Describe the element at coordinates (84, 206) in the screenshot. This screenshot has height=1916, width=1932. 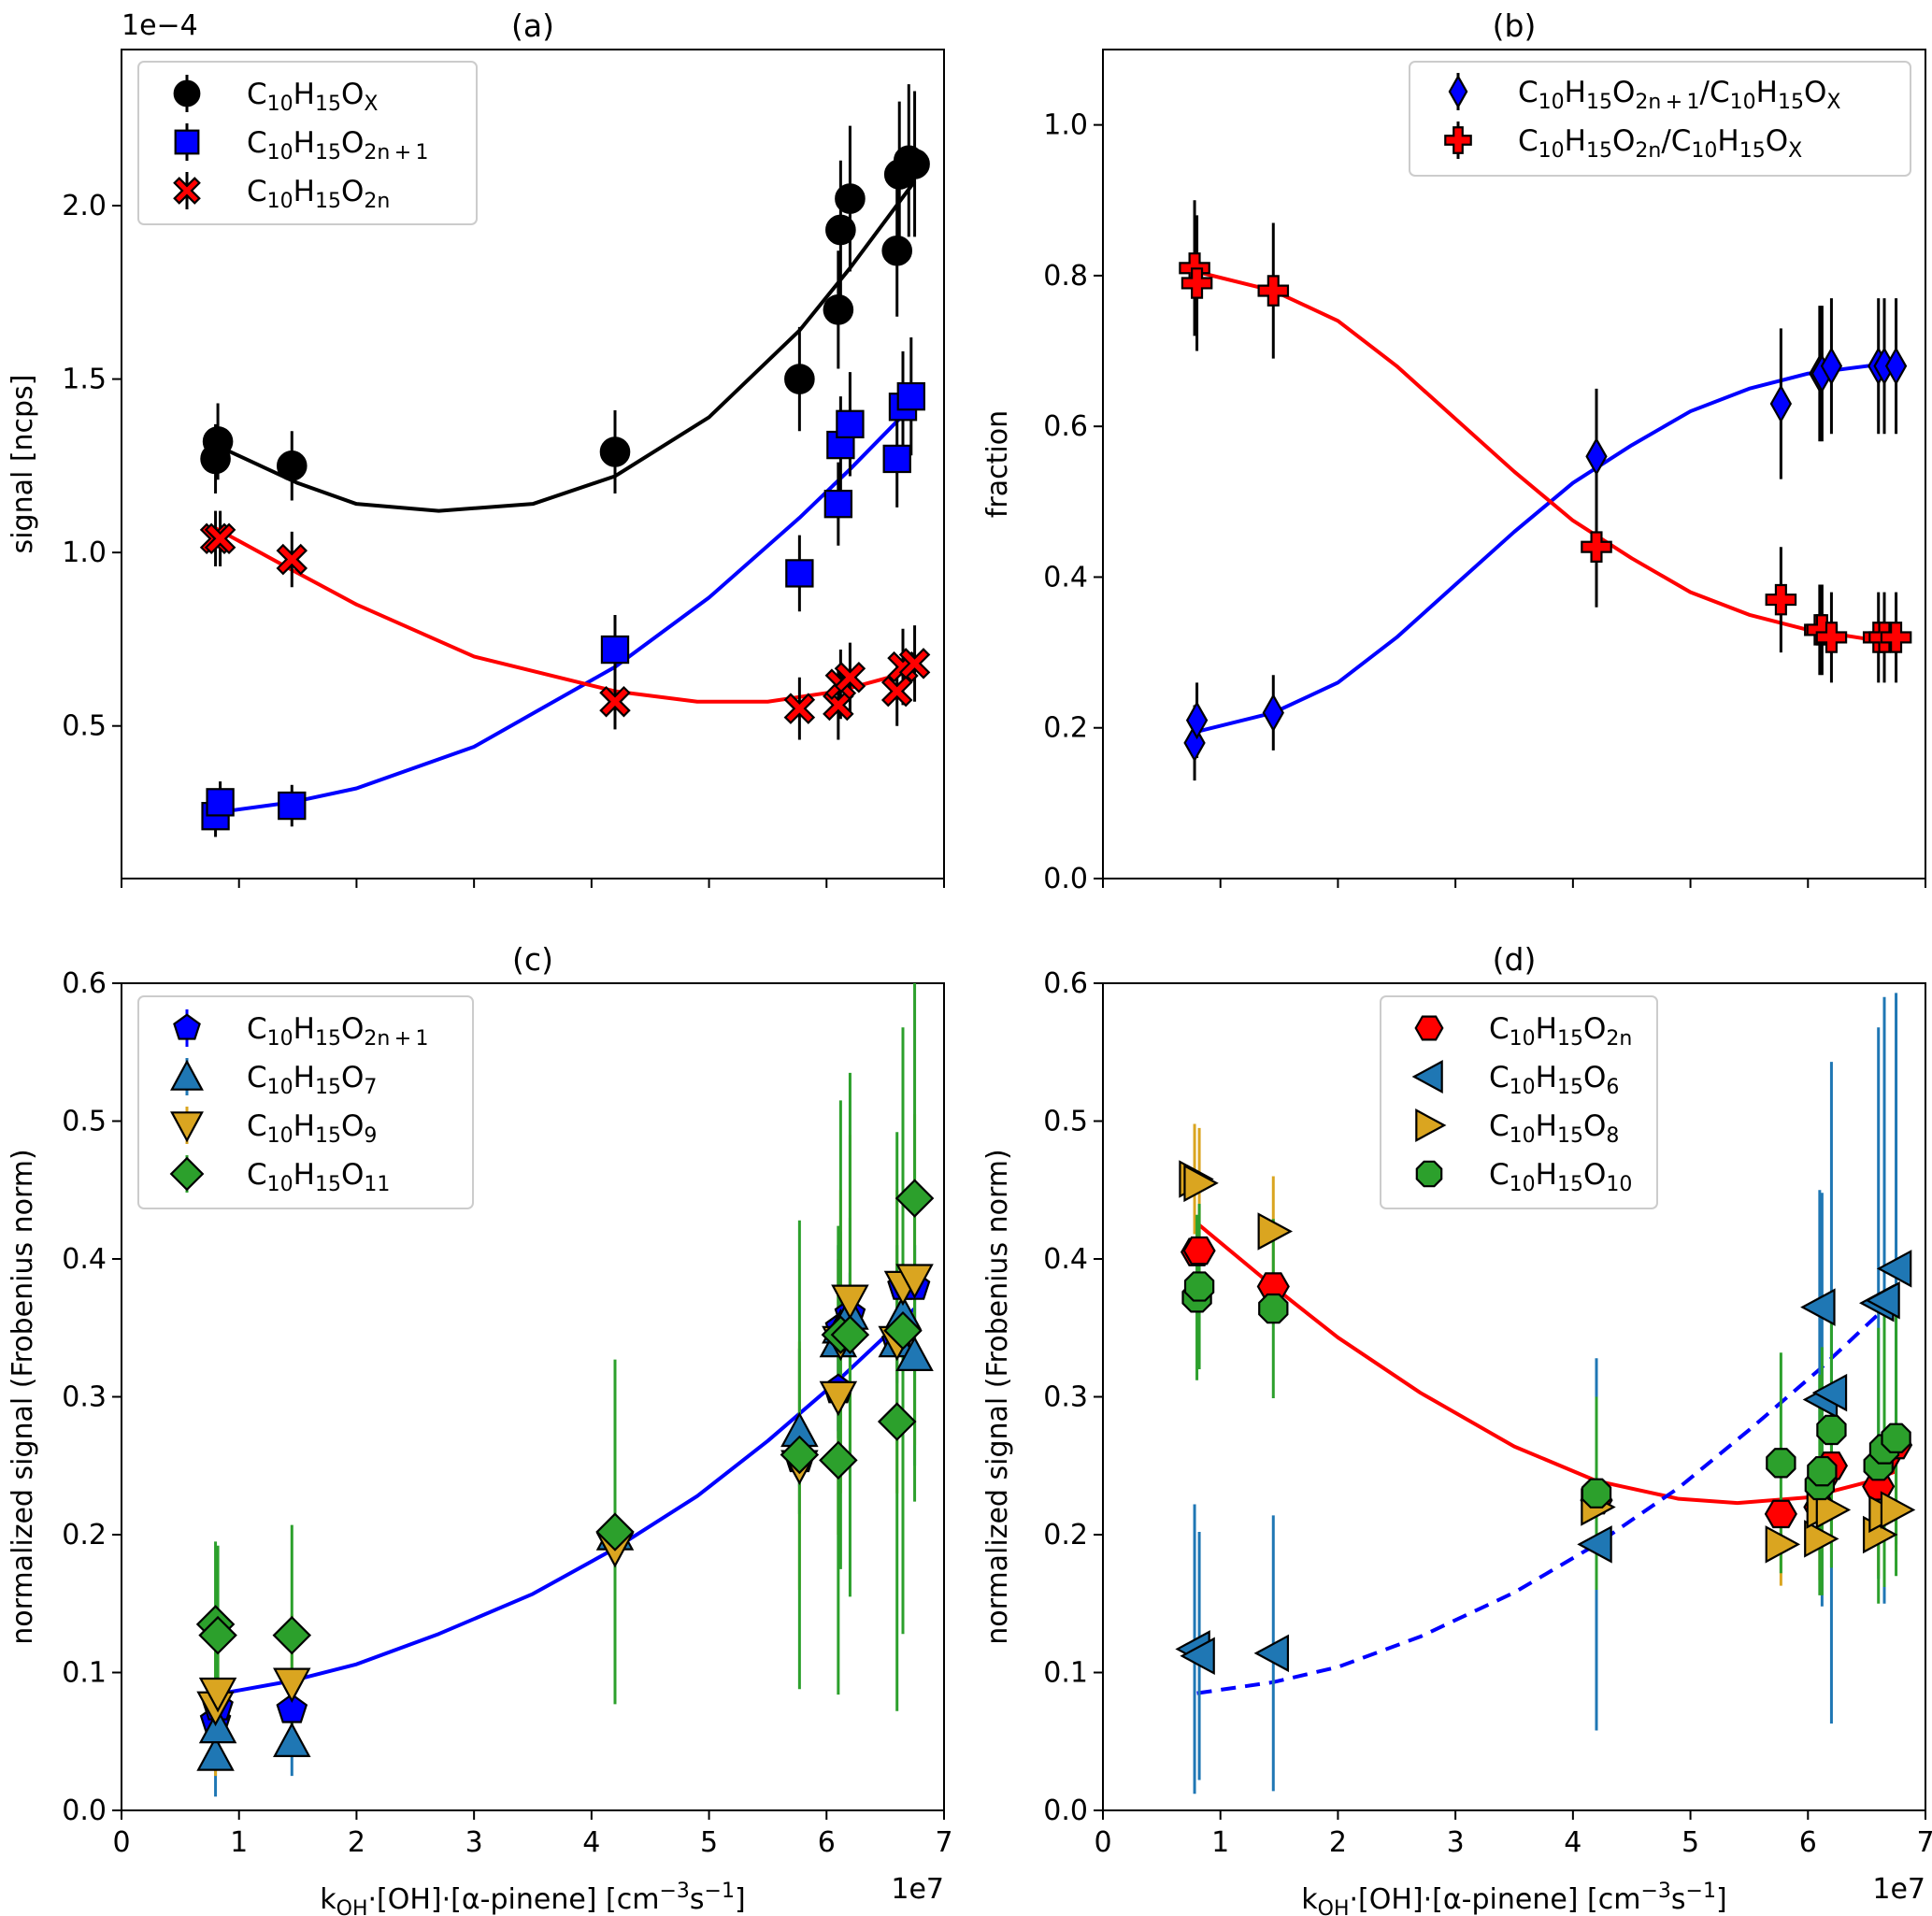
I see `y-tick-label: 2.0` at that location.